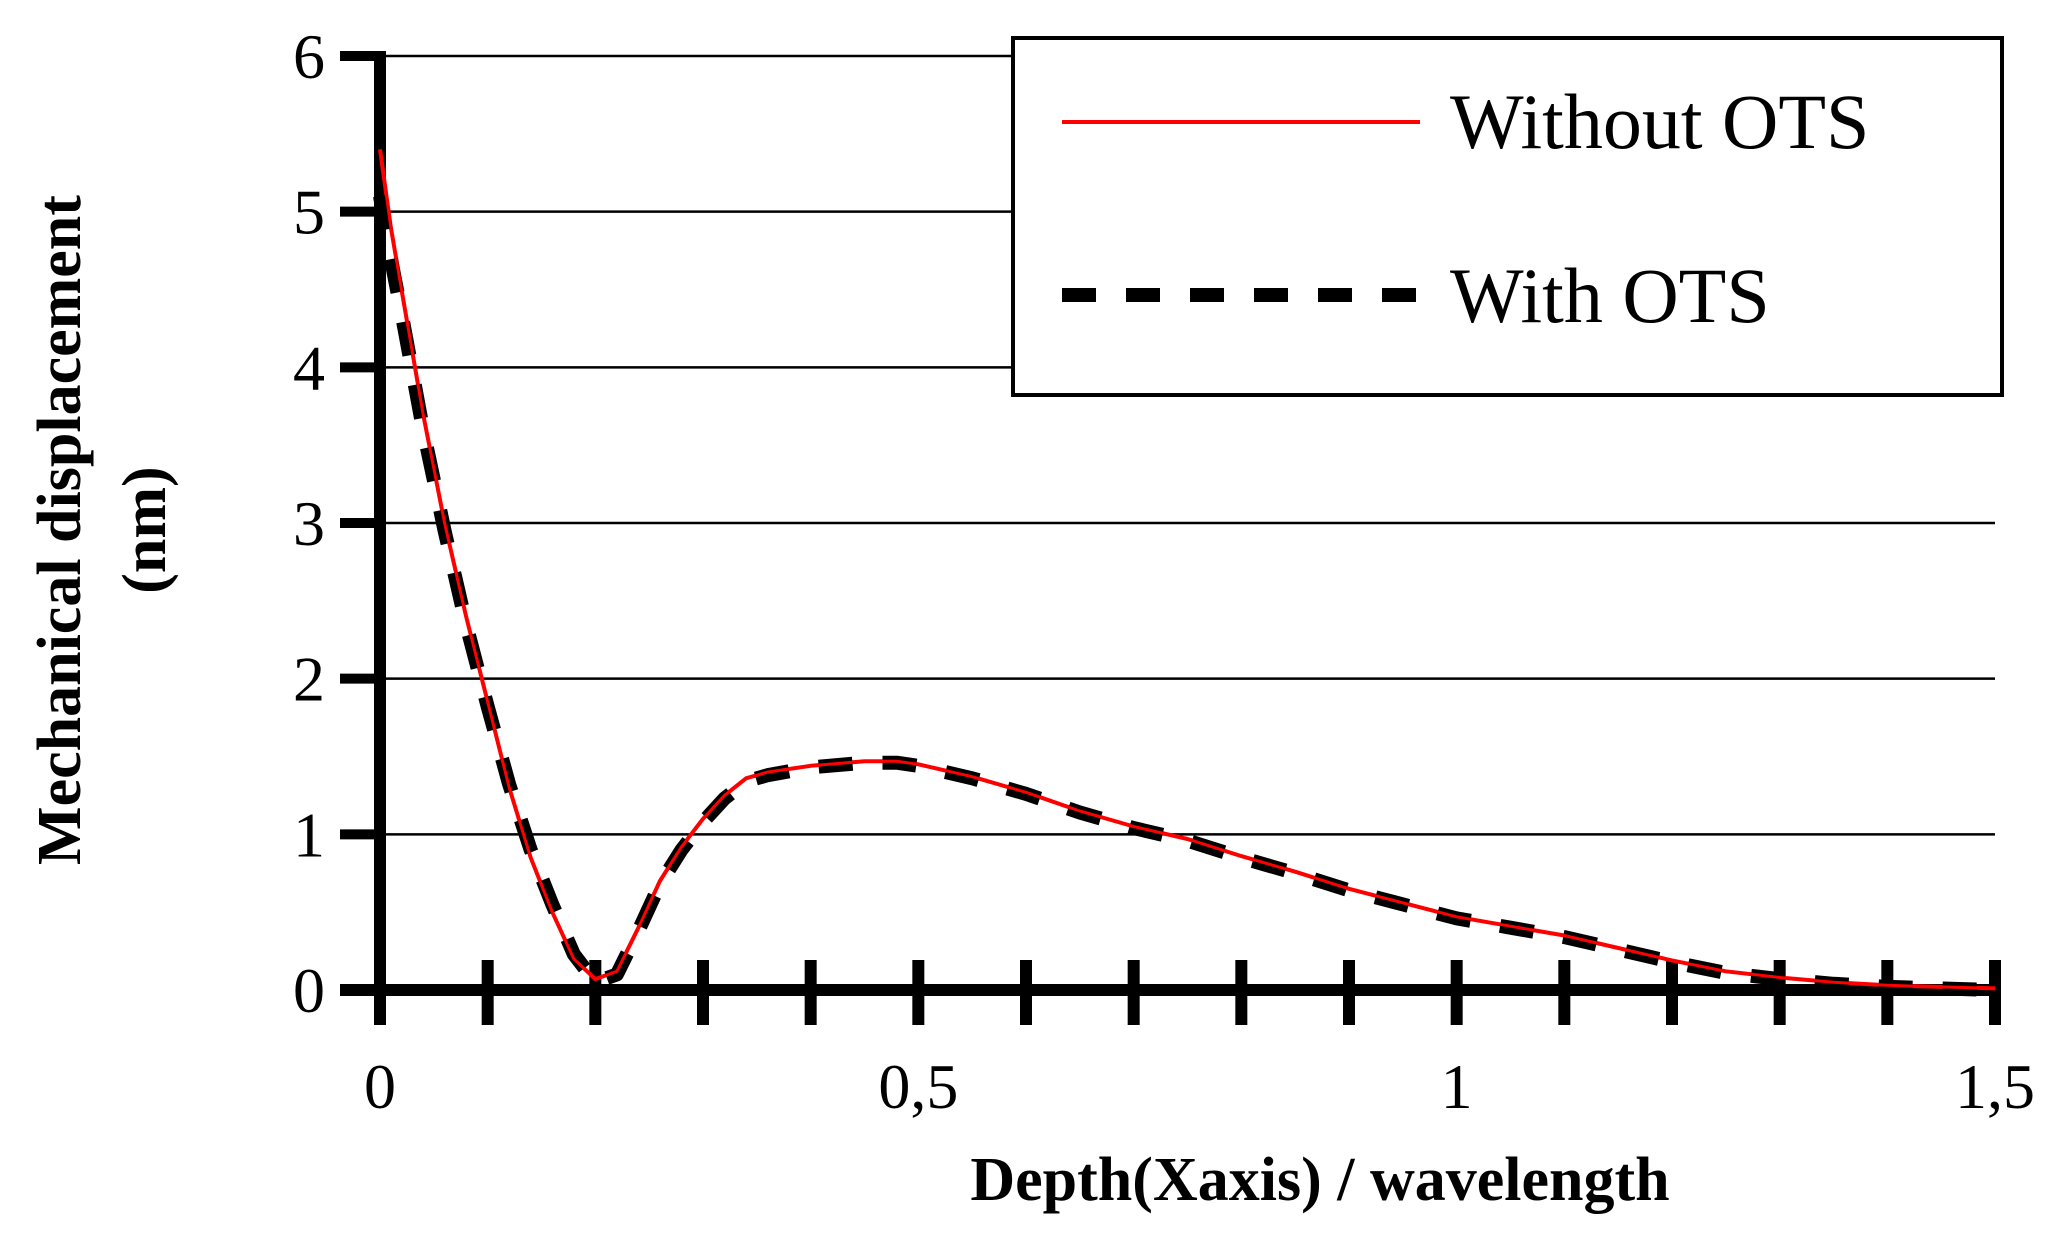 The width and height of the screenshot is (2051, 1244). Describe the element at coordinates (60, 530) in the screenshot. I see `y-axis-title: Mechanical displacement` at that location.